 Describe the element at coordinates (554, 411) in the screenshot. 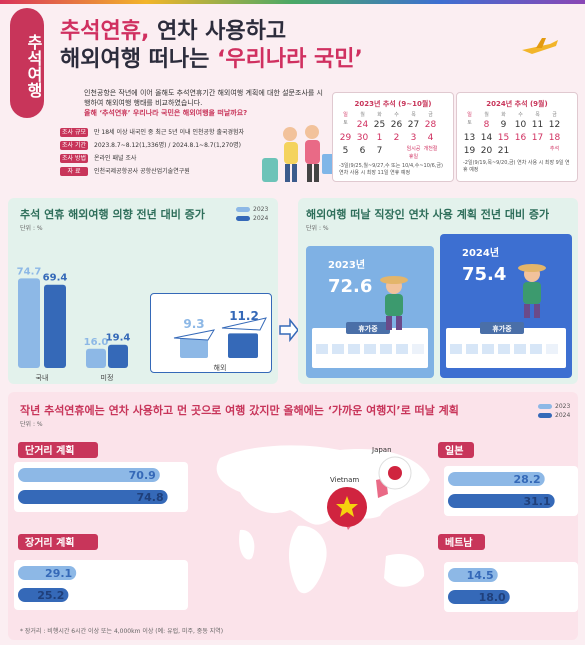

I see `panel3-legend: 2023 2024` at that location.